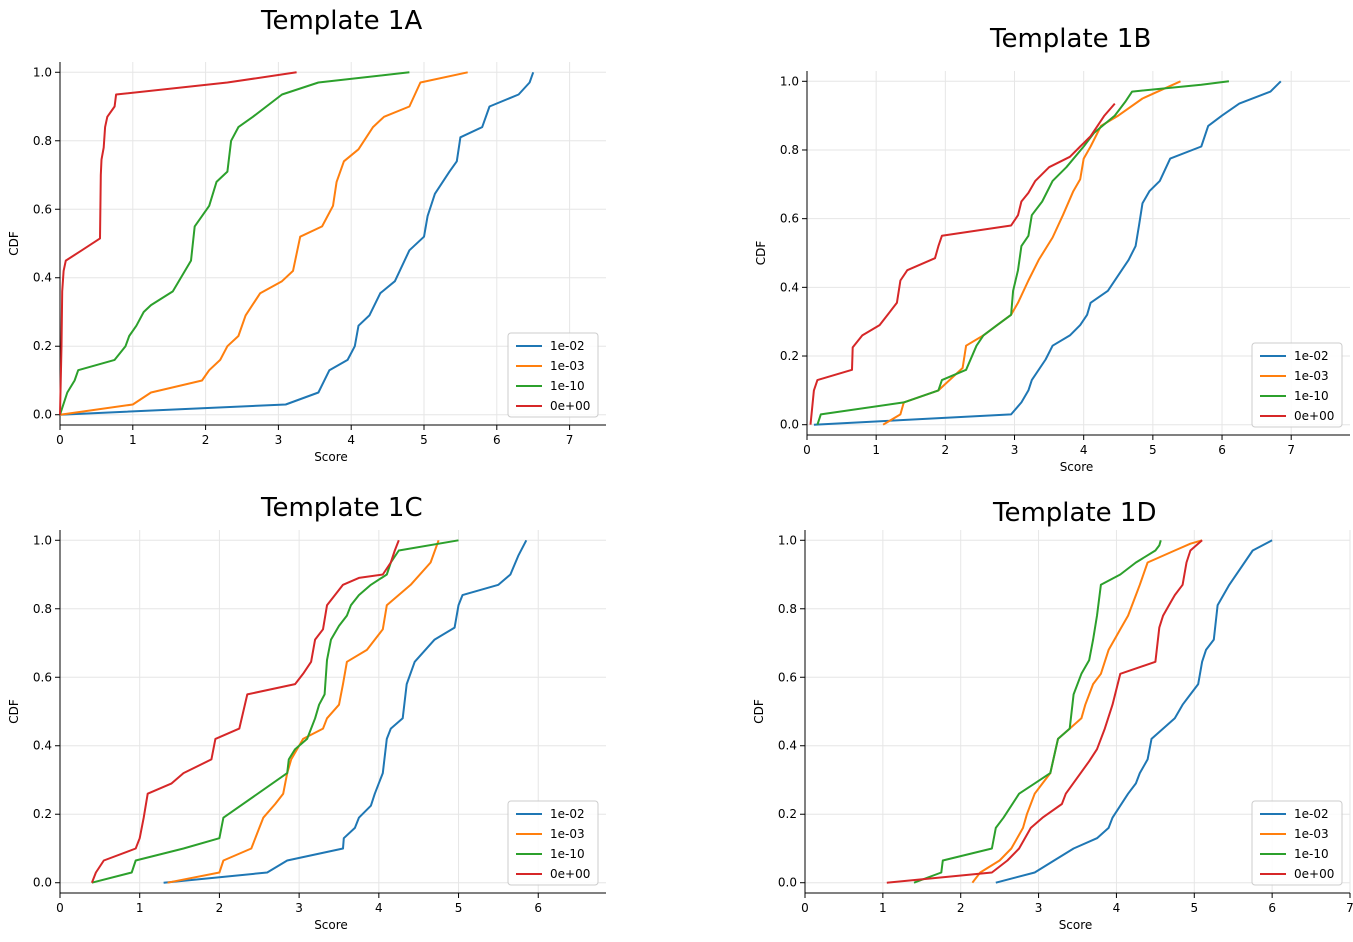 The width and height of the screenshot is (1353, 942). I want to click on chart-title: Template 1A, so click(342, 21).